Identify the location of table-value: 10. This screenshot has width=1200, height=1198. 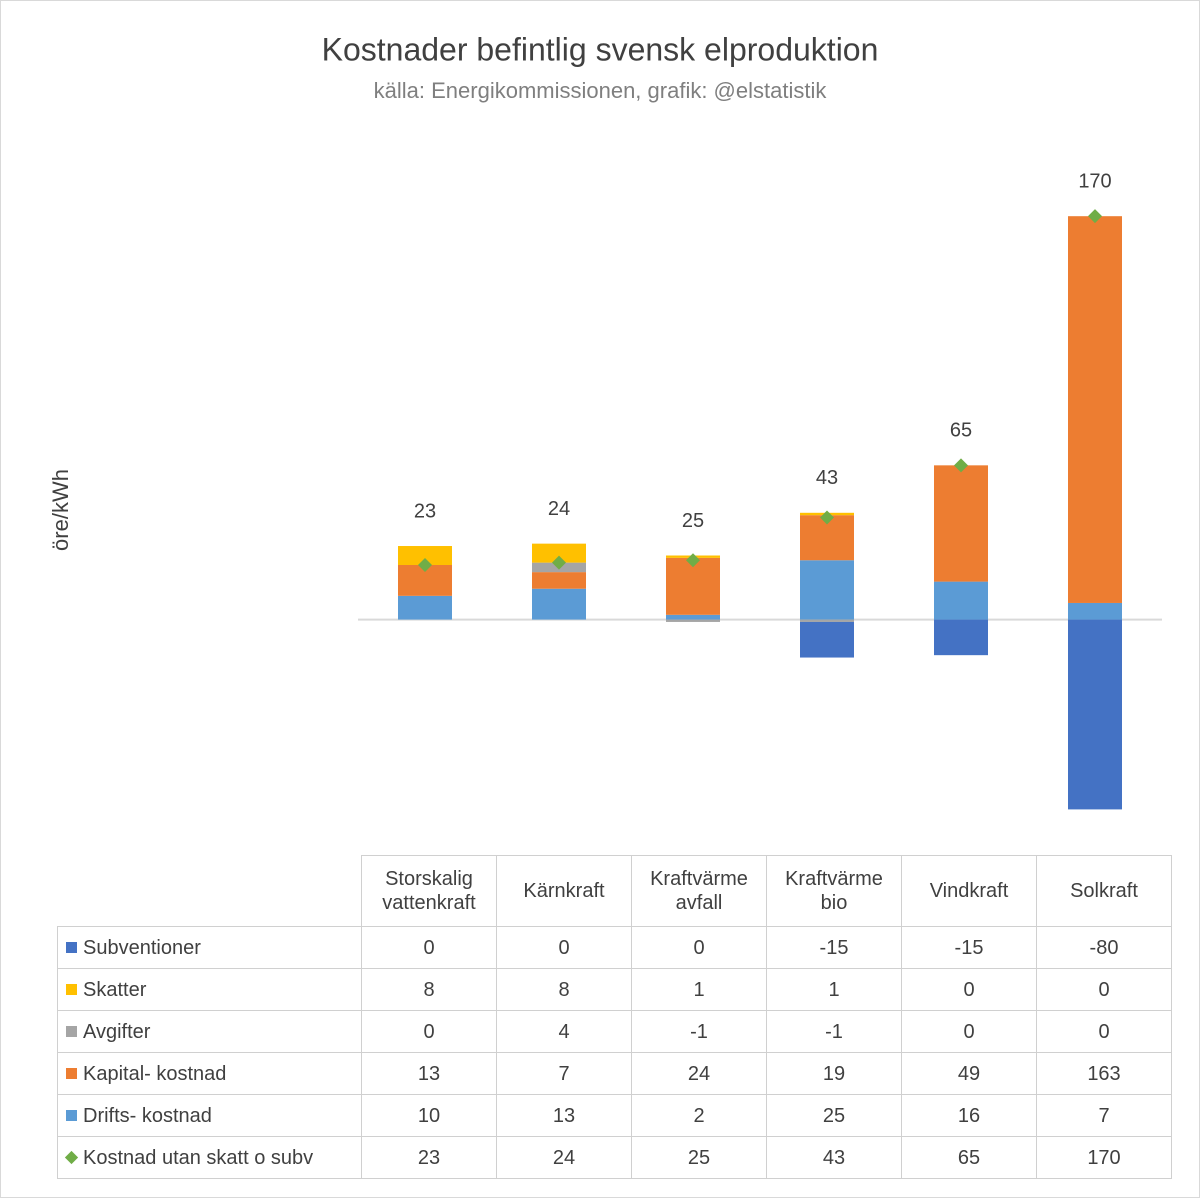
(429, 1115).